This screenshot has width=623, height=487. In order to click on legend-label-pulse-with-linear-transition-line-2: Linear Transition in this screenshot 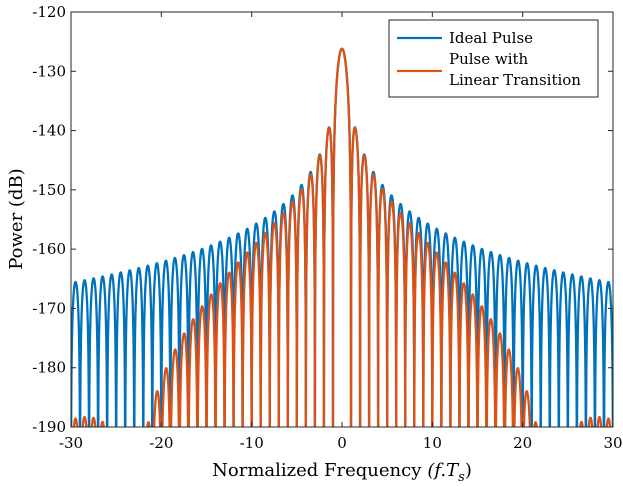, I will do `click(515, 80)`.